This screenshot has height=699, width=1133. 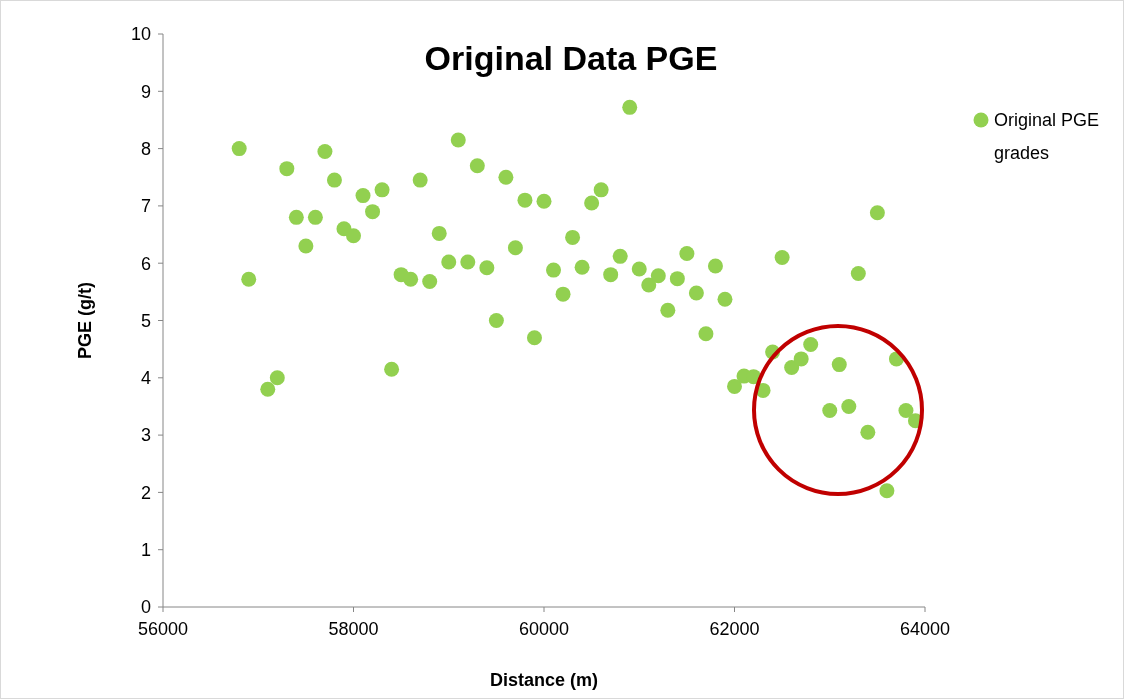 What do you see at coordinates (145, 378) in the screenshot?
I see `y-tick-label: 4` at bounding box center [145, 378].